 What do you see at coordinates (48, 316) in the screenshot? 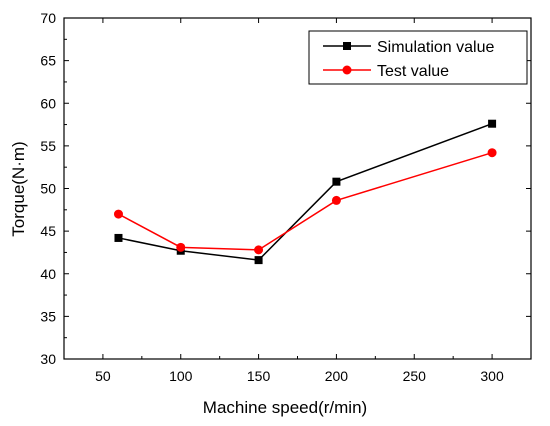
I see `y-tick-label: 35` at bounding box center [48, 316].